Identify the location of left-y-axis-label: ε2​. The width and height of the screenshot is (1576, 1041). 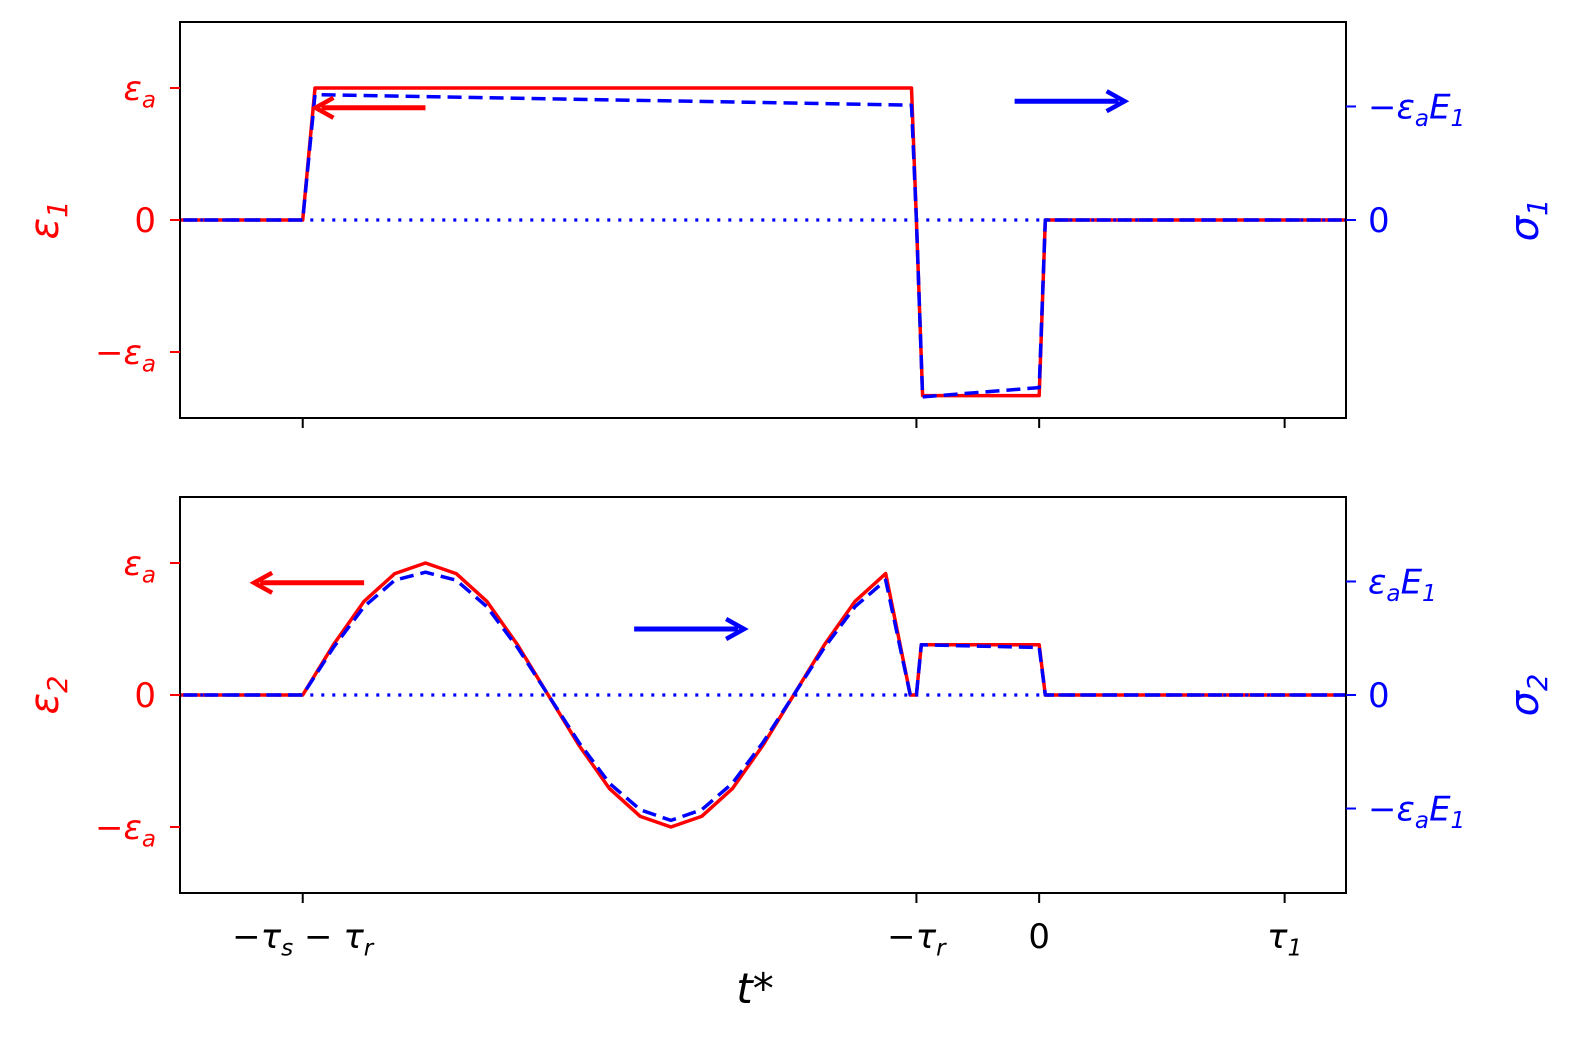
(48, 695).